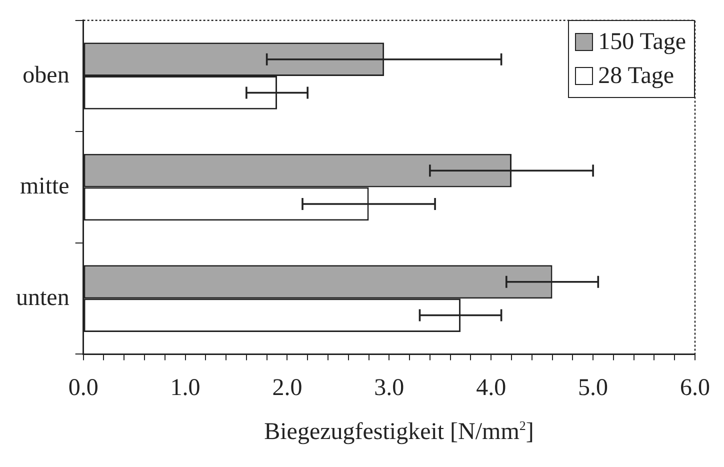 Image resolution: width=724 pixels, height=467 pixels. I want to click on x-tick-label: 3.0, so click(389, 387).